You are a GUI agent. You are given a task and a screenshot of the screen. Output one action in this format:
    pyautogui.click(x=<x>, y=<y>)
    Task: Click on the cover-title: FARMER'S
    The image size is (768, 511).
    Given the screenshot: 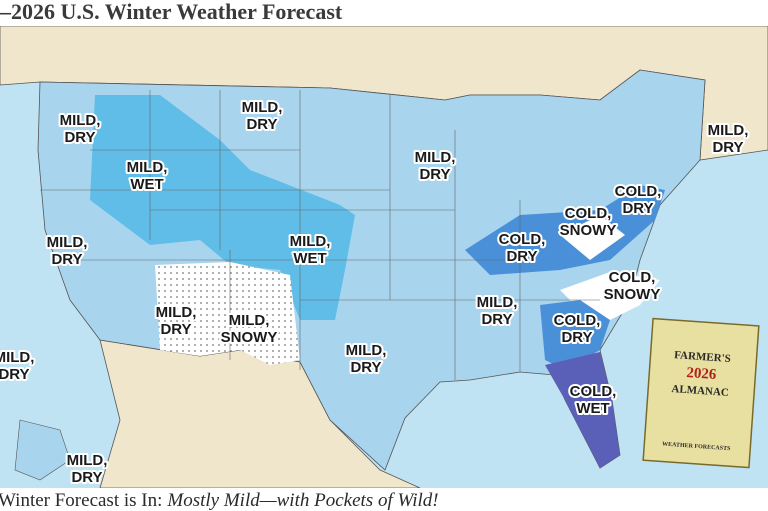 What is the action you would take?
    pyautogui.click(x=702, y=357)
    